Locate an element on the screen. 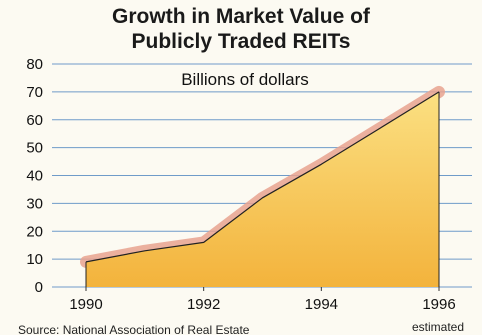 Image resolution: width=482 pixels, height=335 pixels. y-tick-label-40: 40 is located at coordinates (34, 176).